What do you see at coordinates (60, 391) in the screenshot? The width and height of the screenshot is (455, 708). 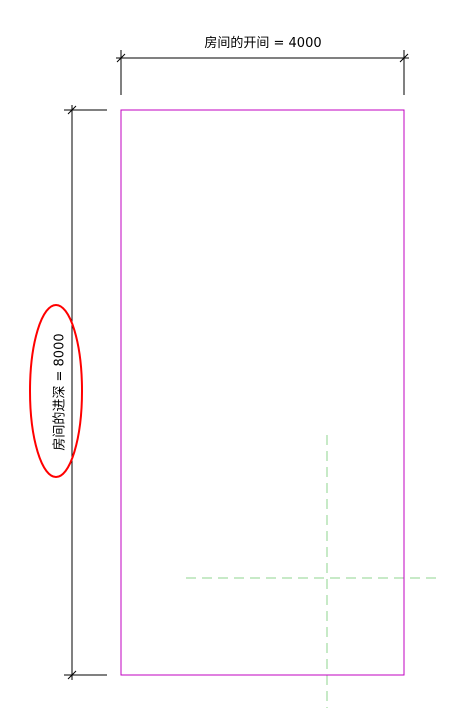 I see `depth-dimension-label: 房间的进深 = 8000` at bounding box center [60, 391].